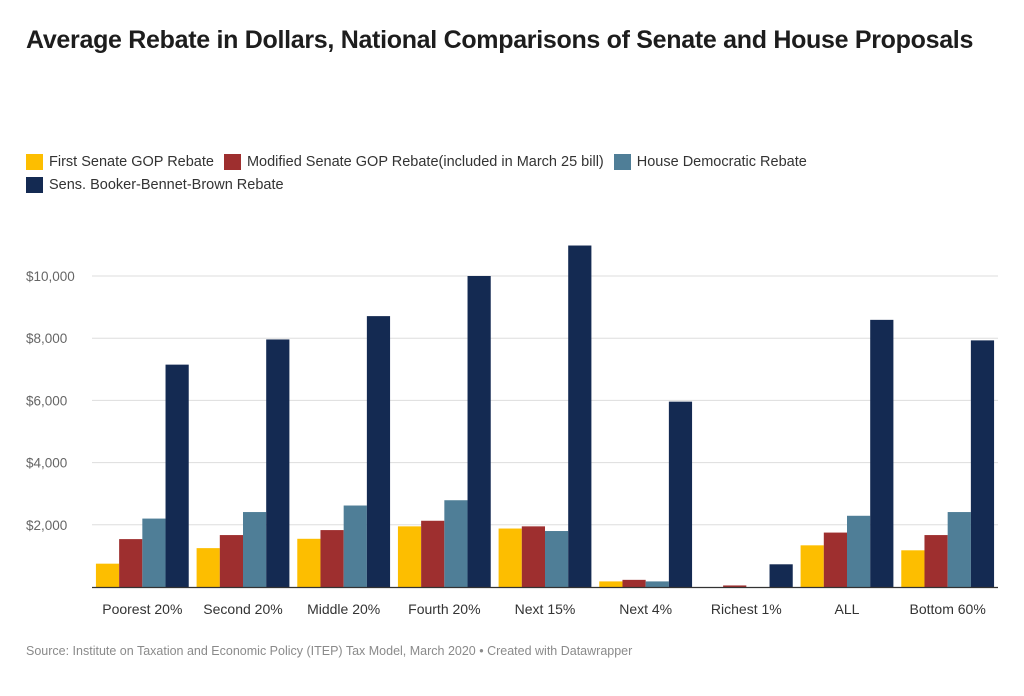 This screenshot has height=696, width=1024. Describe the element at coordinates (50, 276) in the screenshot. I see `y-tick-label: $10,000` at that location.